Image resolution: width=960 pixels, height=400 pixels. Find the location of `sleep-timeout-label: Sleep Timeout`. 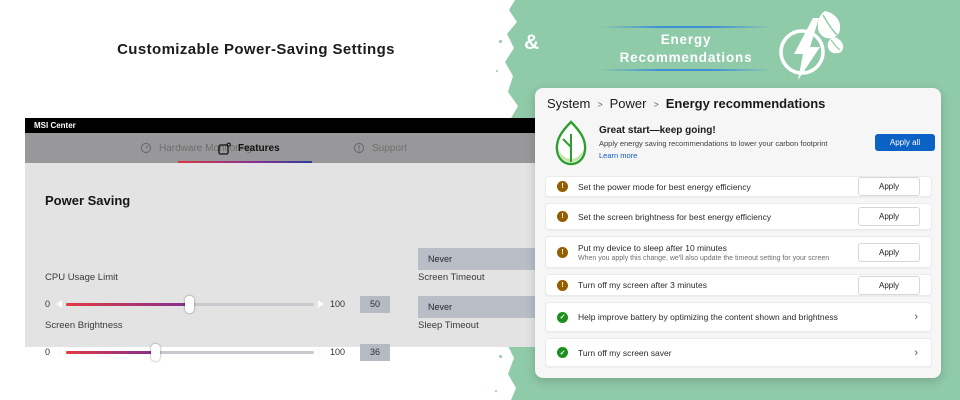

sleep-timeout-label: Sleep Timeout is located at coordinates (448, 325).